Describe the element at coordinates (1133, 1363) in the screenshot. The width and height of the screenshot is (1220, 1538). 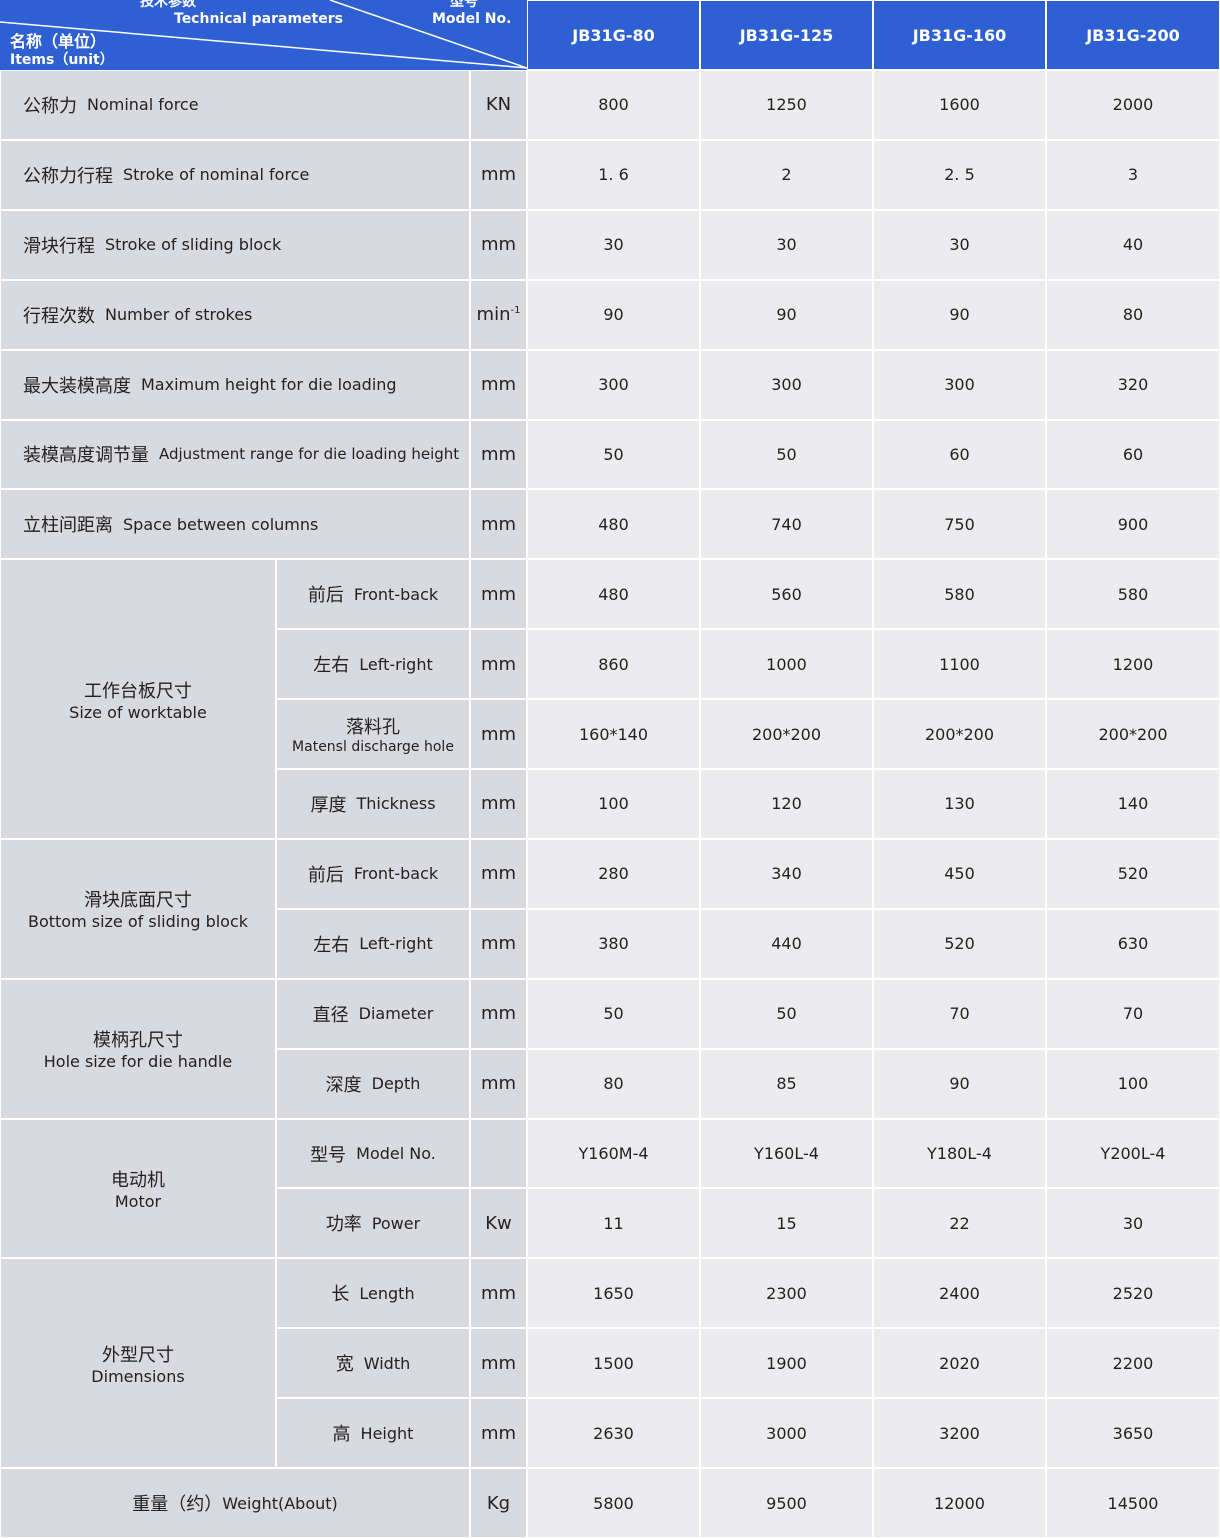
I see `value: 2200` at that location.